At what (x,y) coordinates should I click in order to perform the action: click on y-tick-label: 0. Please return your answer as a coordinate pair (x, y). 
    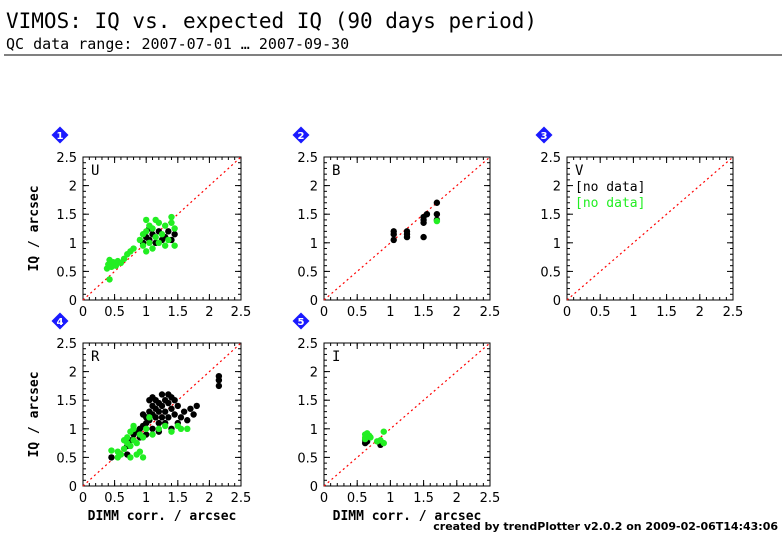
    Looking at the image, I should click on (73, 301).